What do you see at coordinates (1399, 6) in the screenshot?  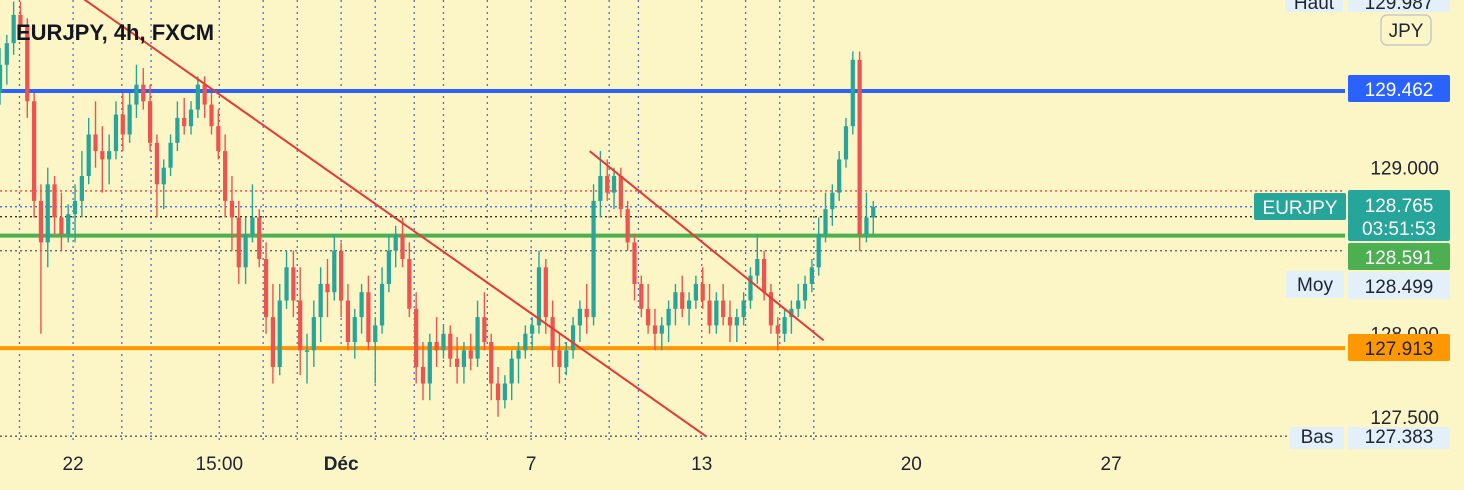 I see `high-value-tag` at bounding box center [1399, 6].